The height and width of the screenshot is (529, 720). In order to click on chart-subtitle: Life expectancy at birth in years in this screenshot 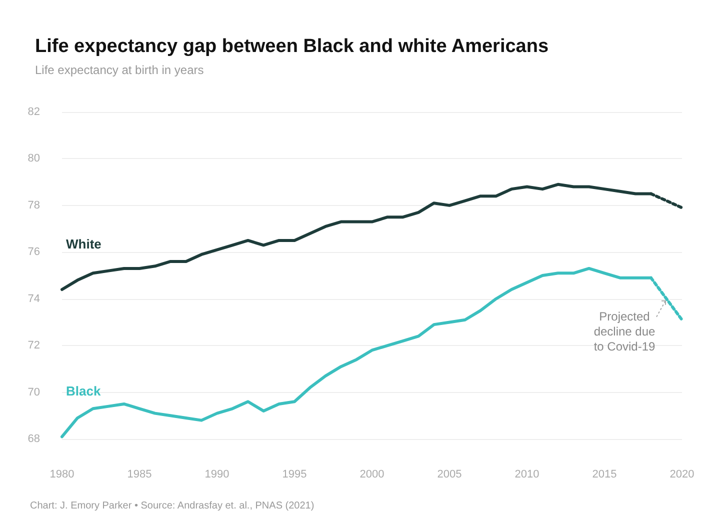, I will do `click(119, 70)`.